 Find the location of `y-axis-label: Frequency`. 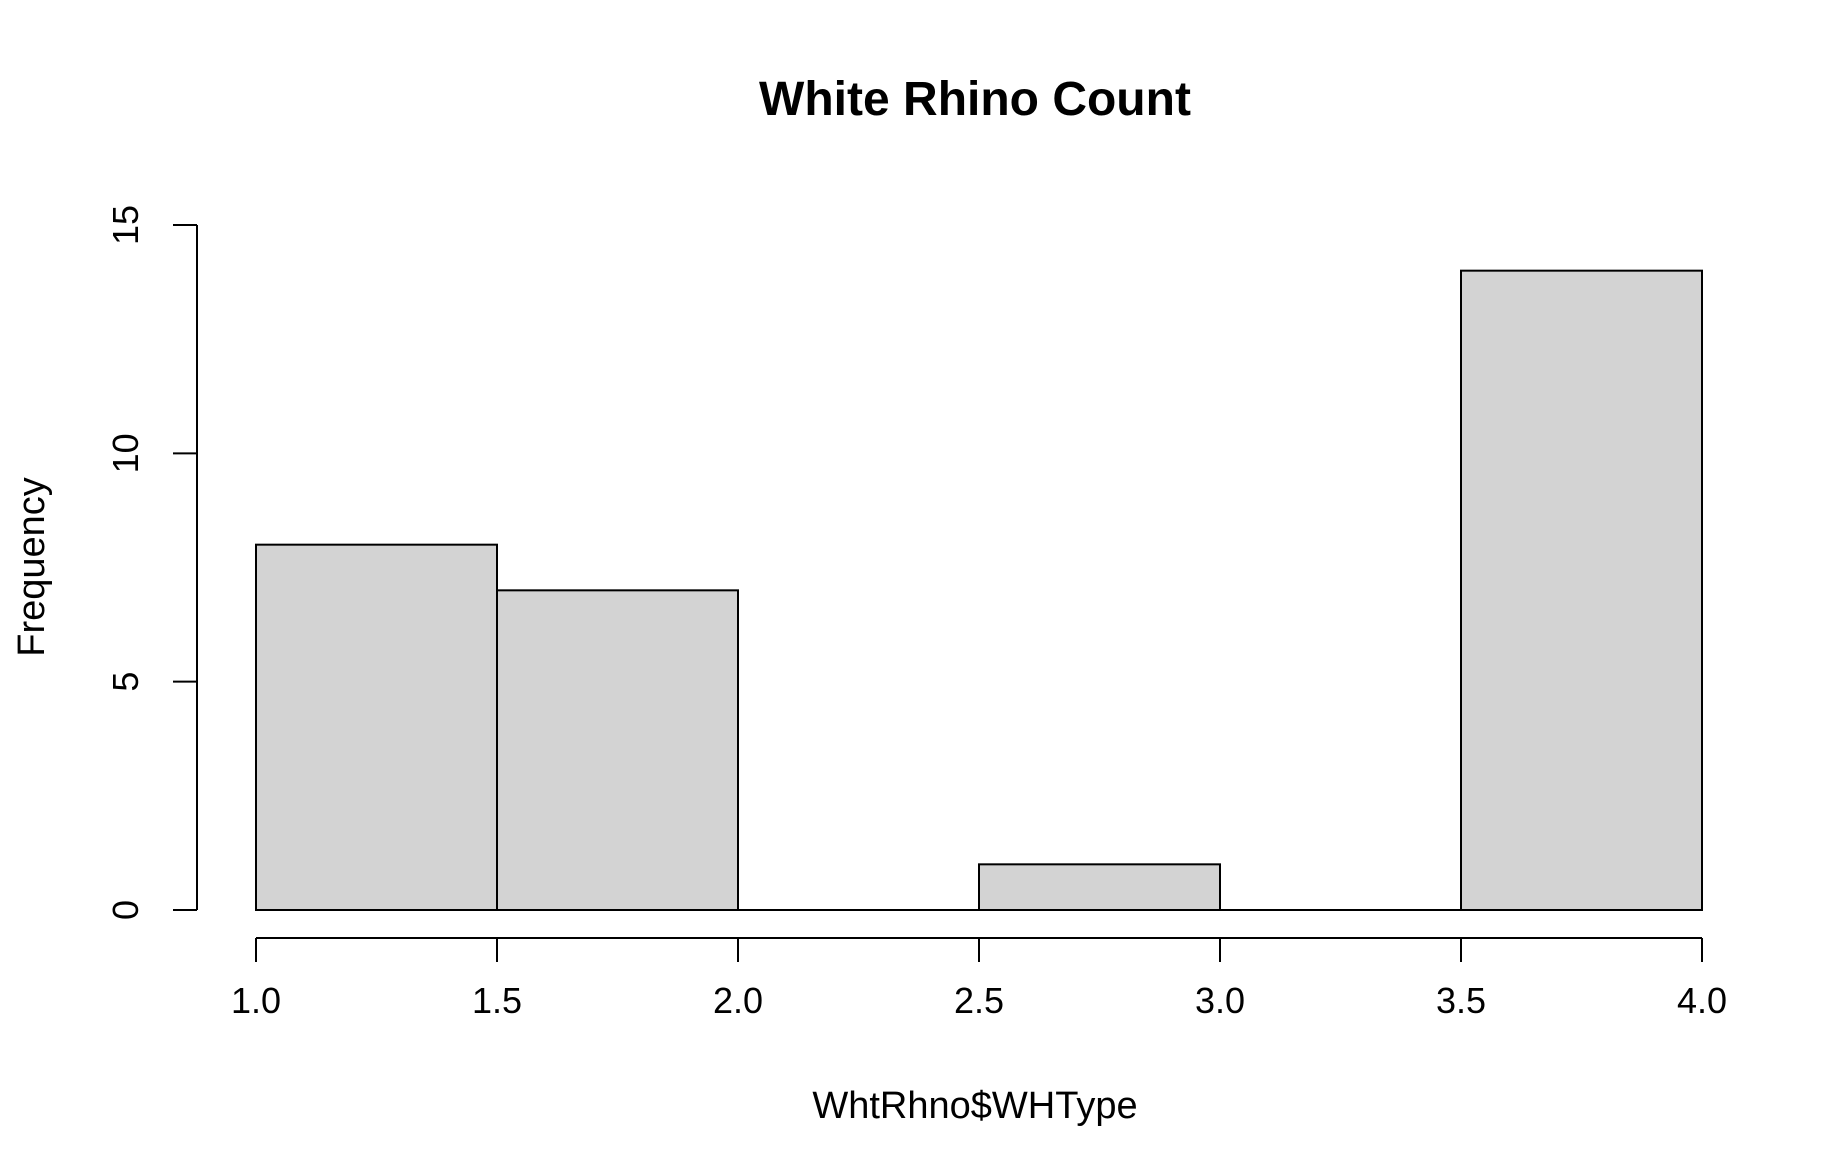

y-axis-label: Frequency is located at coordinates (32, 567).